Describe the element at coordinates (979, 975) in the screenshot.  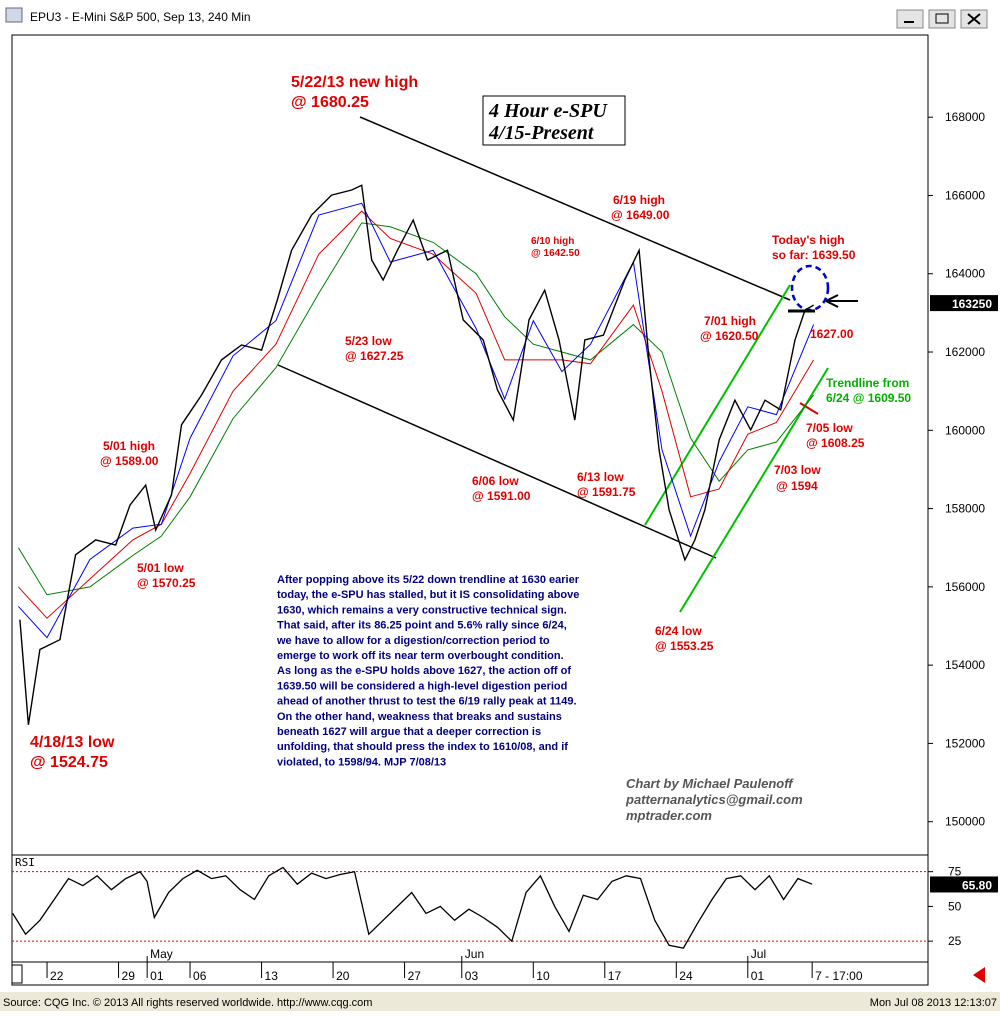
I see `scroll-arrow` at that location.